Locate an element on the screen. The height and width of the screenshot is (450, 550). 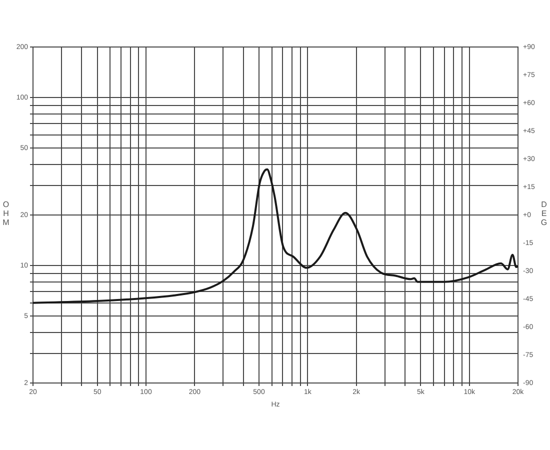
y2-axis-title: DEG is located at coordinates (544, 213).